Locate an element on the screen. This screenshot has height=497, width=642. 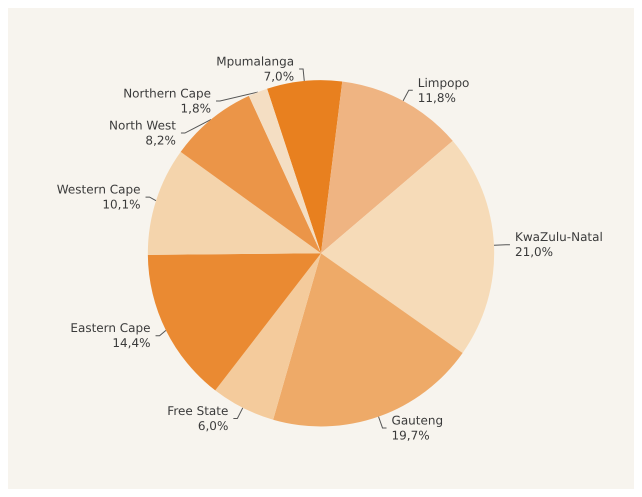
data-label: 1,8% is located at coordinates (196, 109).